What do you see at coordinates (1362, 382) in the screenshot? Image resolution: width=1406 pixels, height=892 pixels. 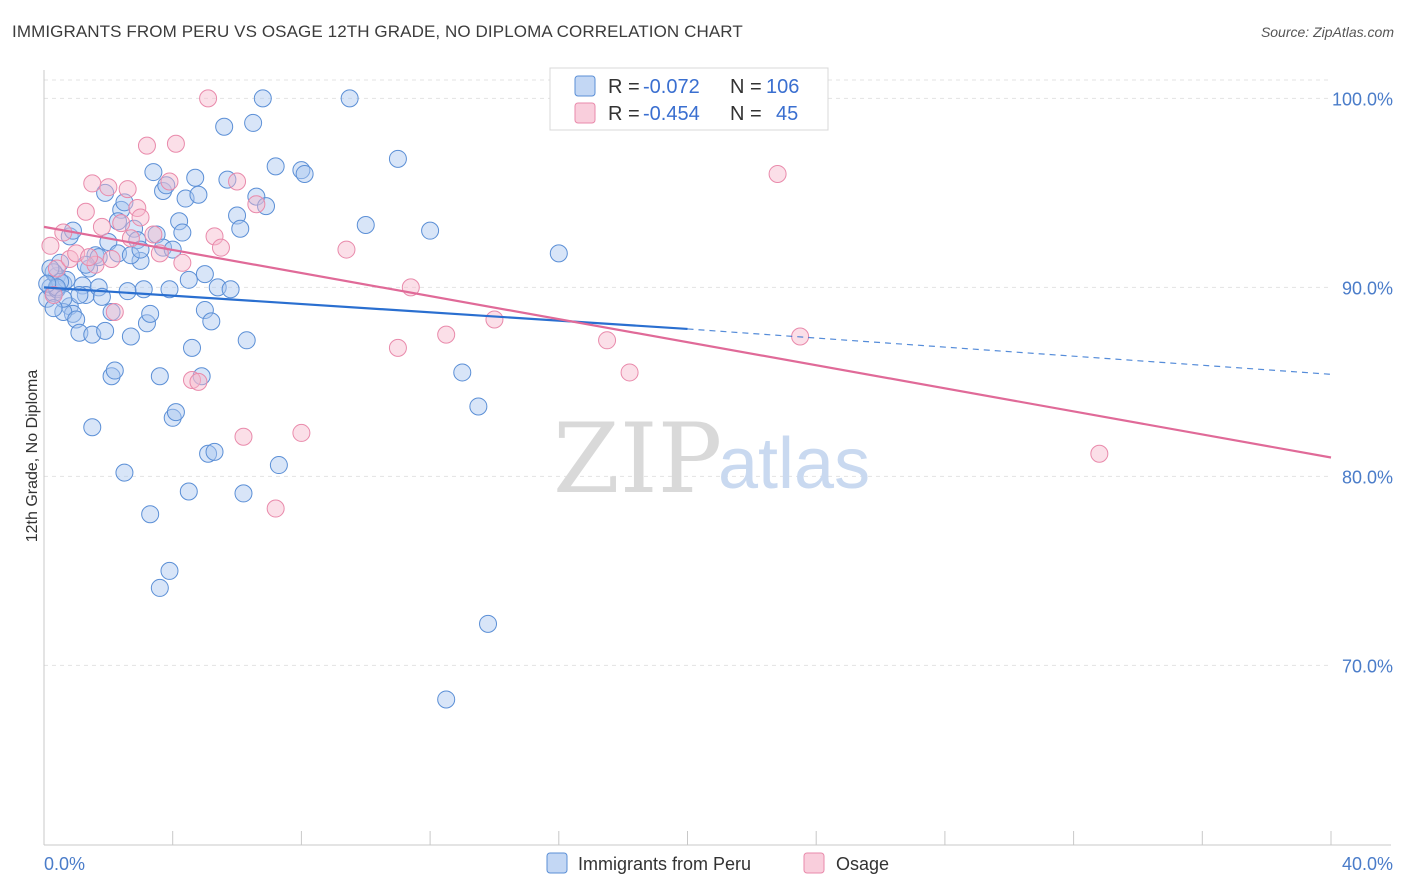 I see `y-tick-labels: 70.0% 80.0% 90.0% 100.0%` at bounding box center [1362, 382].